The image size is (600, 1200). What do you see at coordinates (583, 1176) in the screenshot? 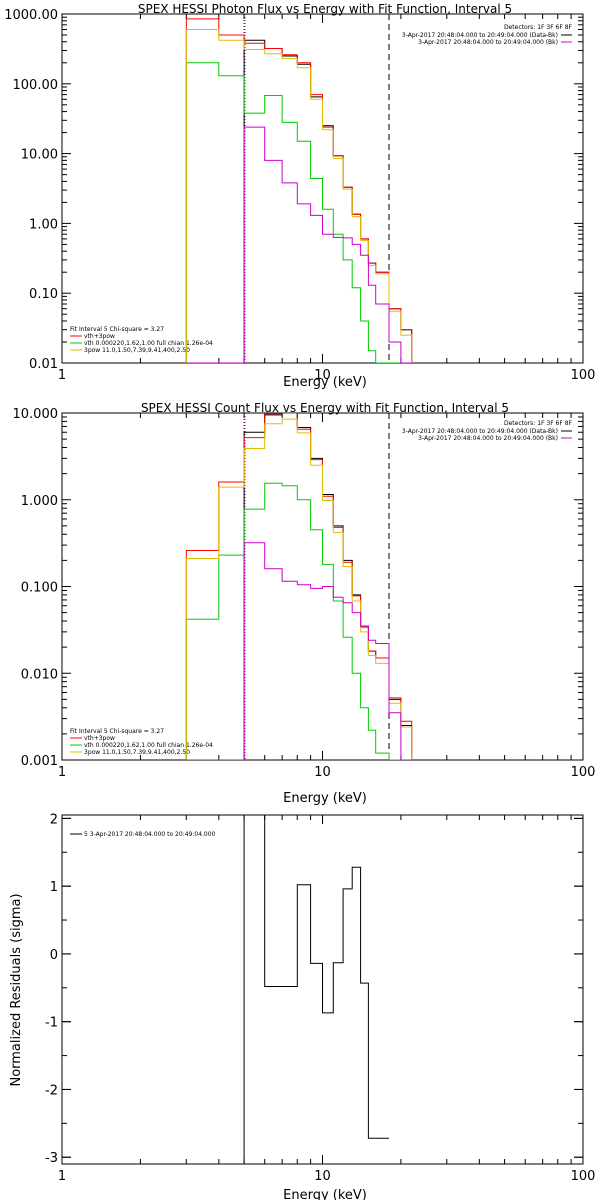
I see `residuals-xtick-label: 100` at bounding box center [583, 1176].